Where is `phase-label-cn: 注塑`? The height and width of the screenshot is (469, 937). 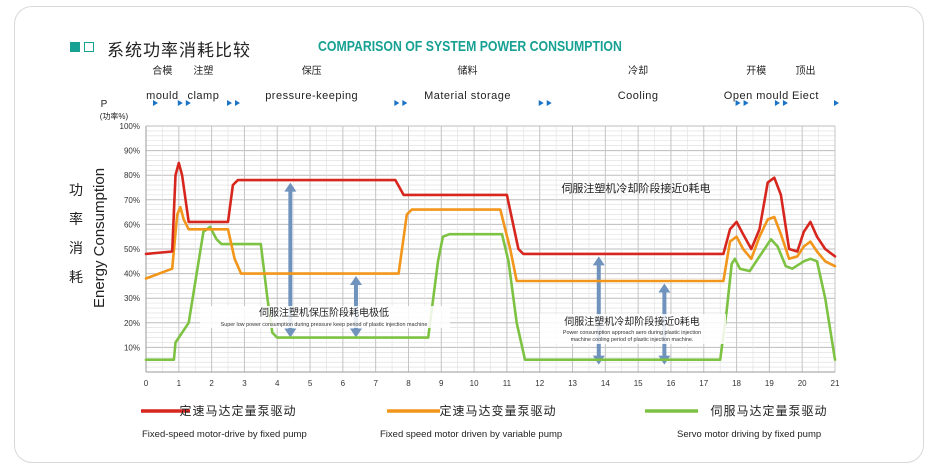 phase-label-cn: 注塑 is located at coordinates (203, 70).